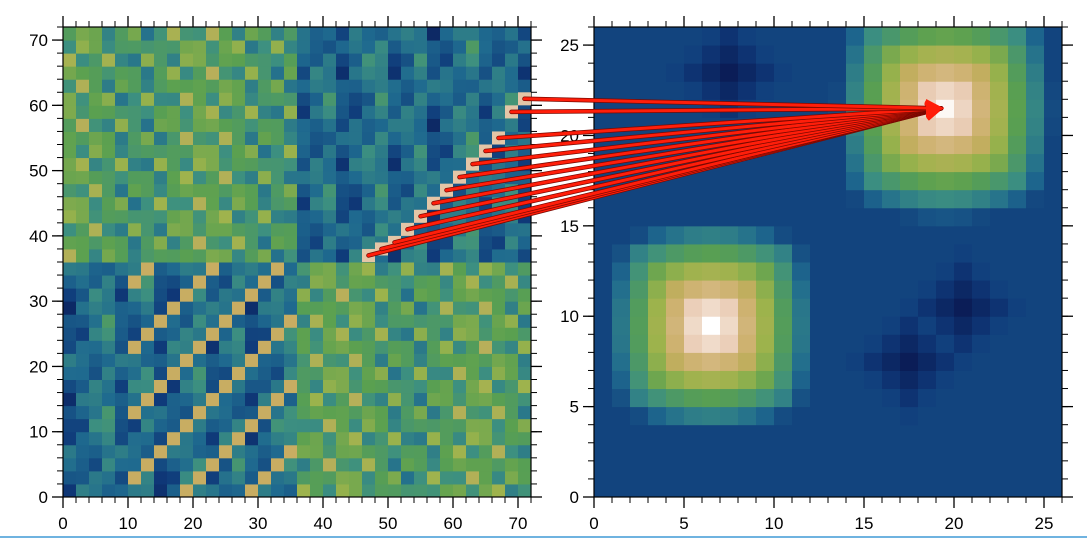 The image size is (1087, 541). Describe the element at coordinates (774, 523) in the screenshot. I see `right-x-tick-label: 10` at that location.